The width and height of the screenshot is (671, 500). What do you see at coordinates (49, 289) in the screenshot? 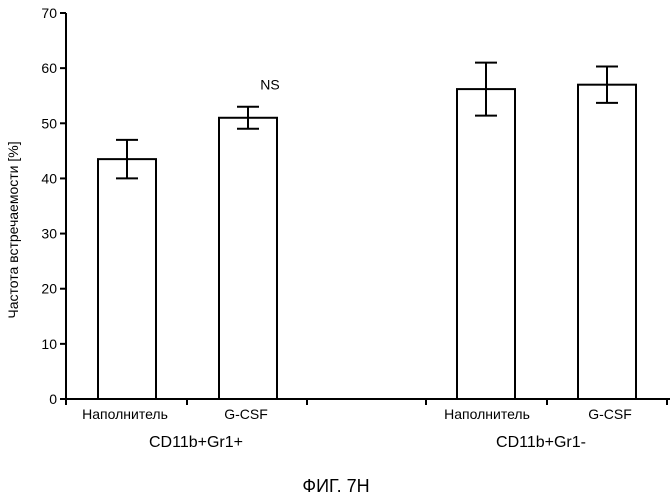
I see `y-tick-label: 20` at bounding box center [49, 289].